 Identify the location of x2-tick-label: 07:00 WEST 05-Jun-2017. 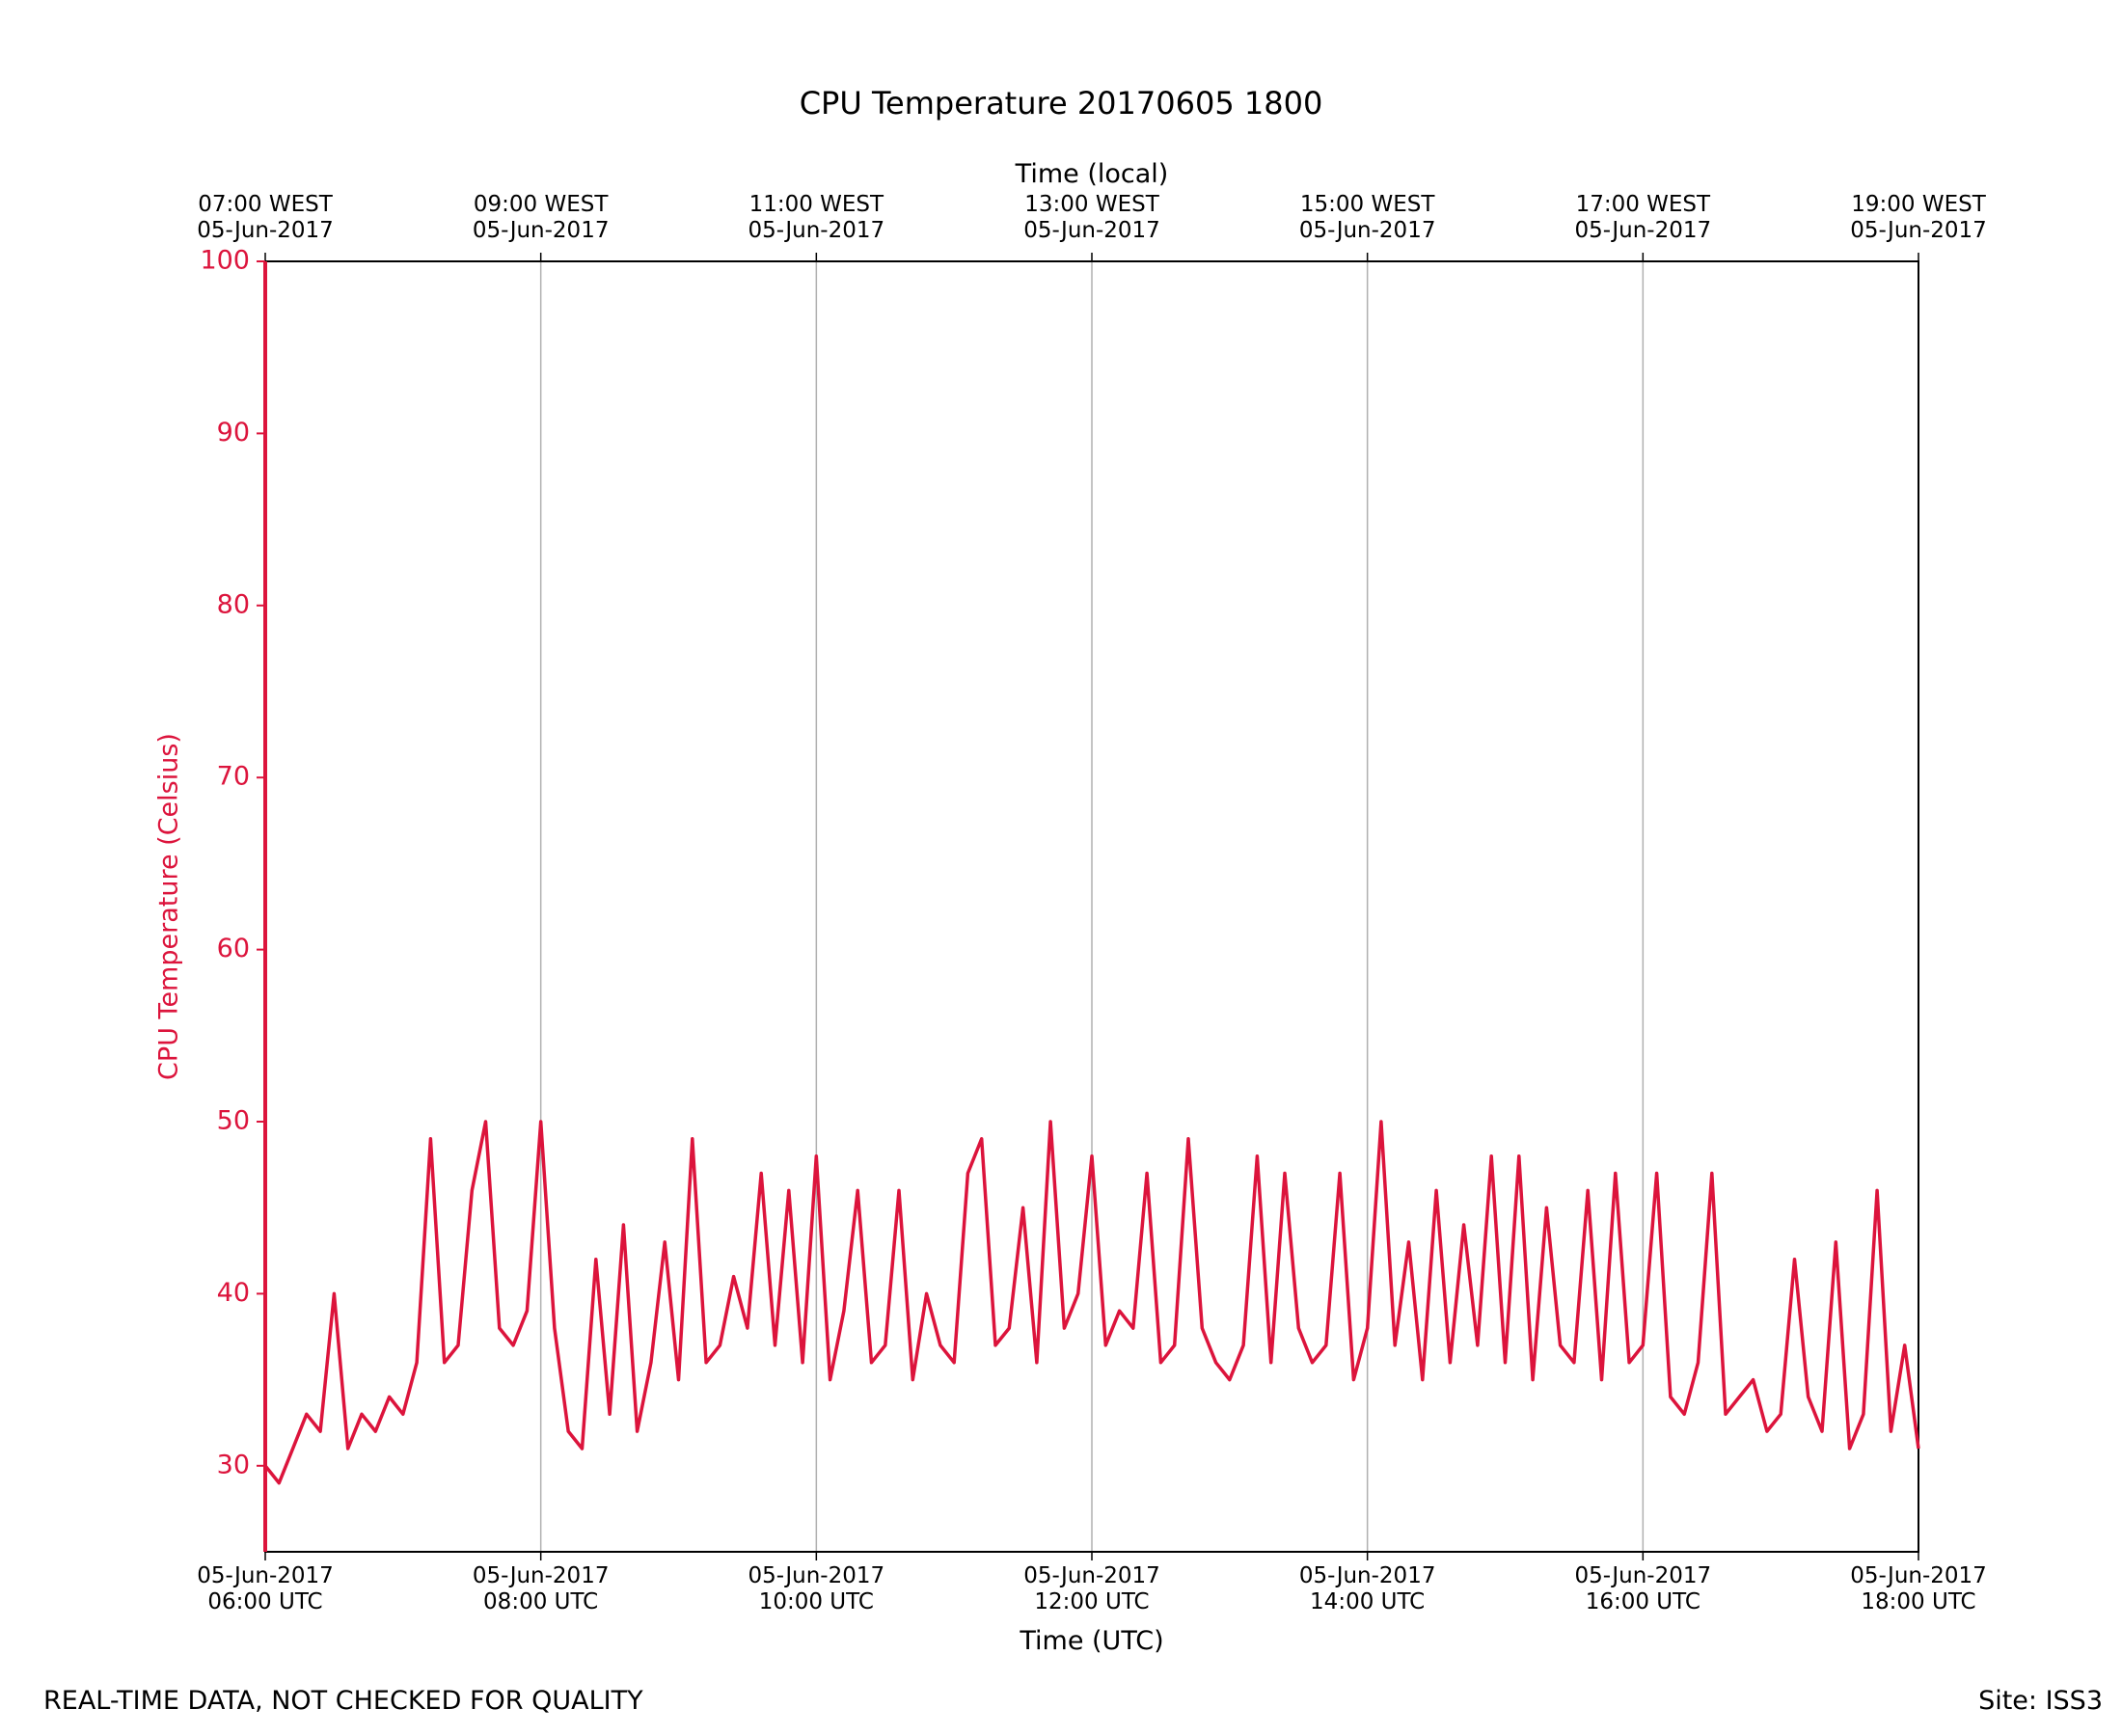
(265, 217).